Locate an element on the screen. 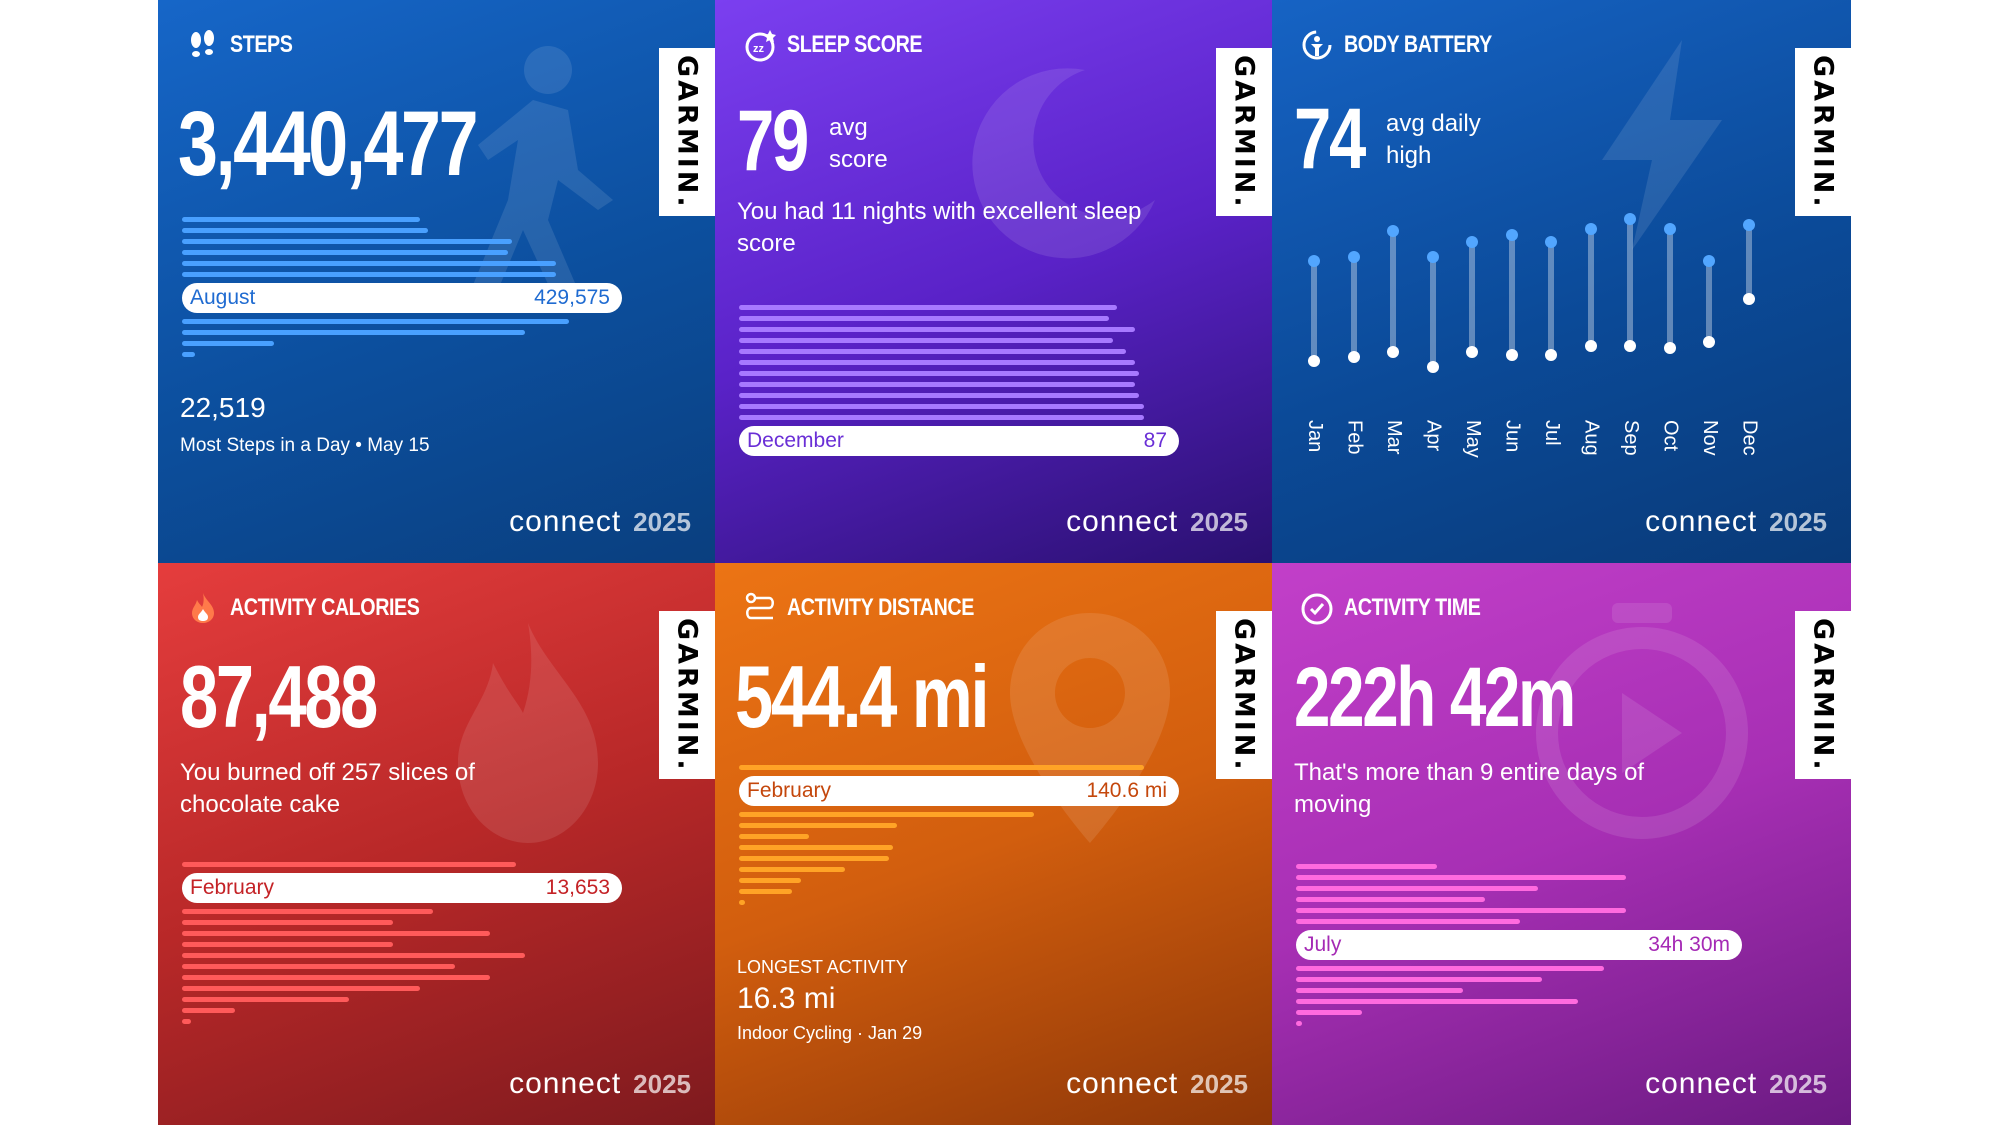  battery-title-row: BODY BATTERY is located at coordinates (1412, 45).